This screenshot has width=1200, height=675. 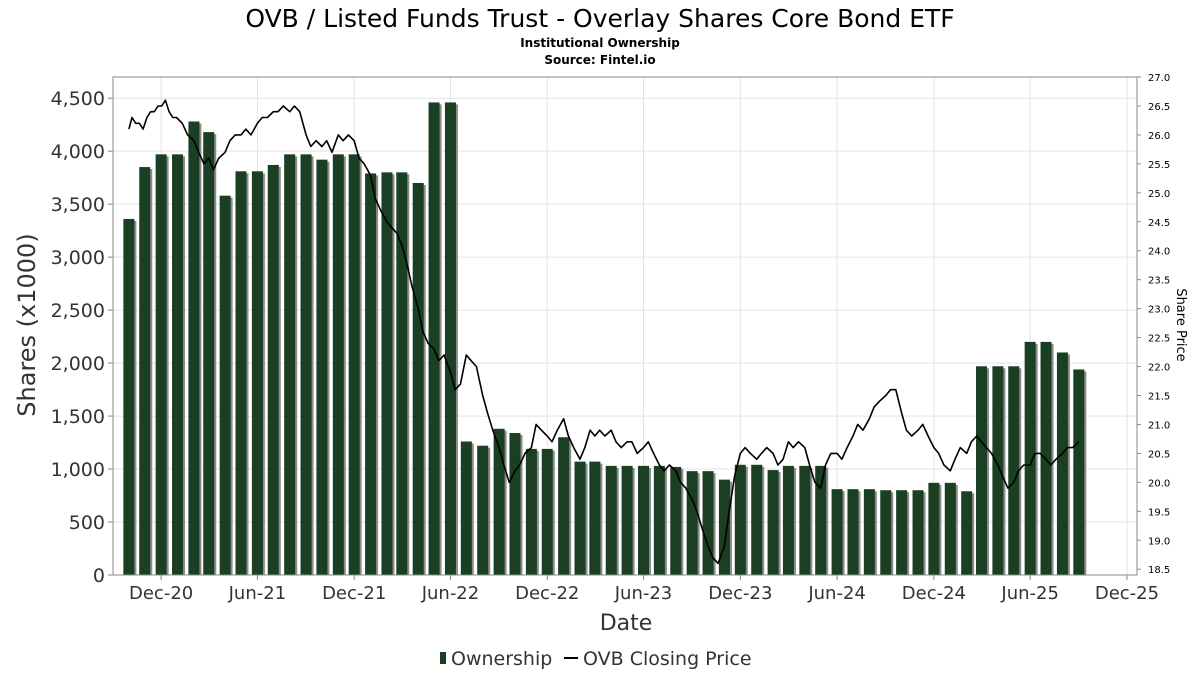 I want to click on y2-tick-label: 23.5, so click(x=1159, y=281).